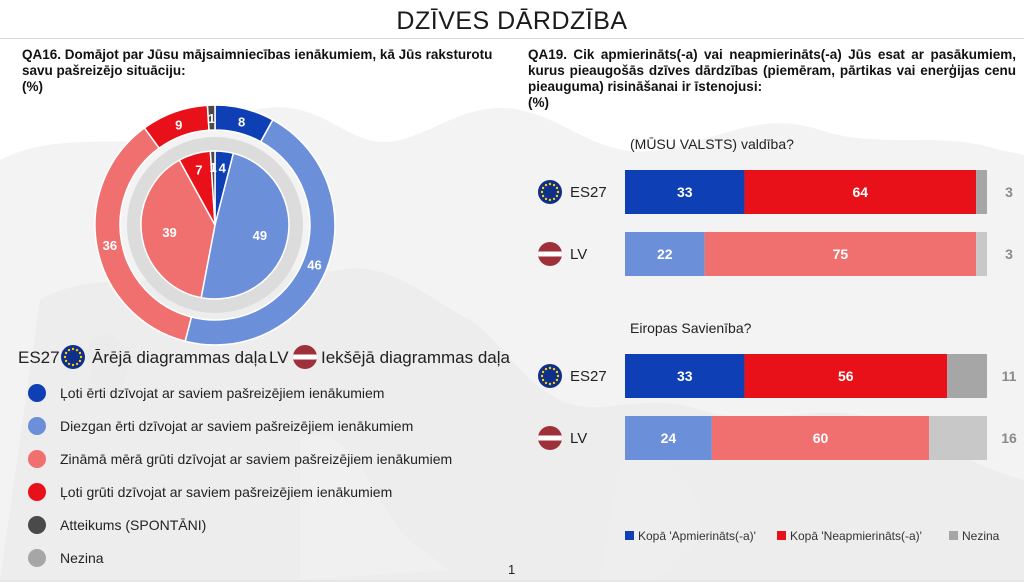  I want to click on left-question-unit: (%), so click(32, 86).